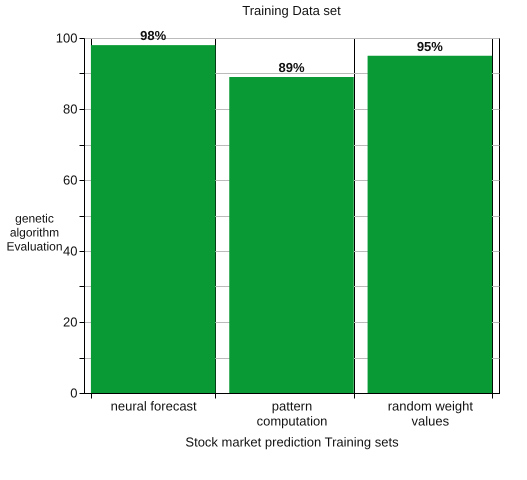  What do you see at coordinates (74, 393) in the screenshot?
I see `y-tick-label: 0` at bounding box center [74, 393].